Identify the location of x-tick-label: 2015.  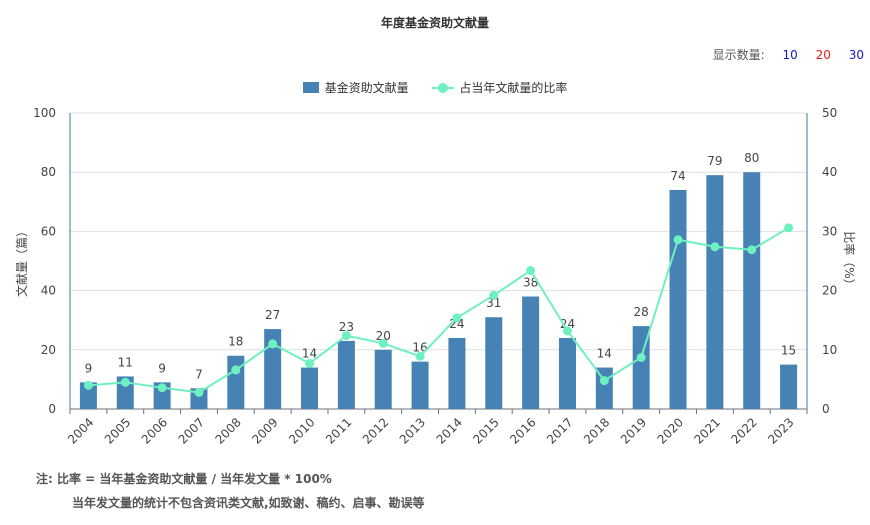
(485, 430).